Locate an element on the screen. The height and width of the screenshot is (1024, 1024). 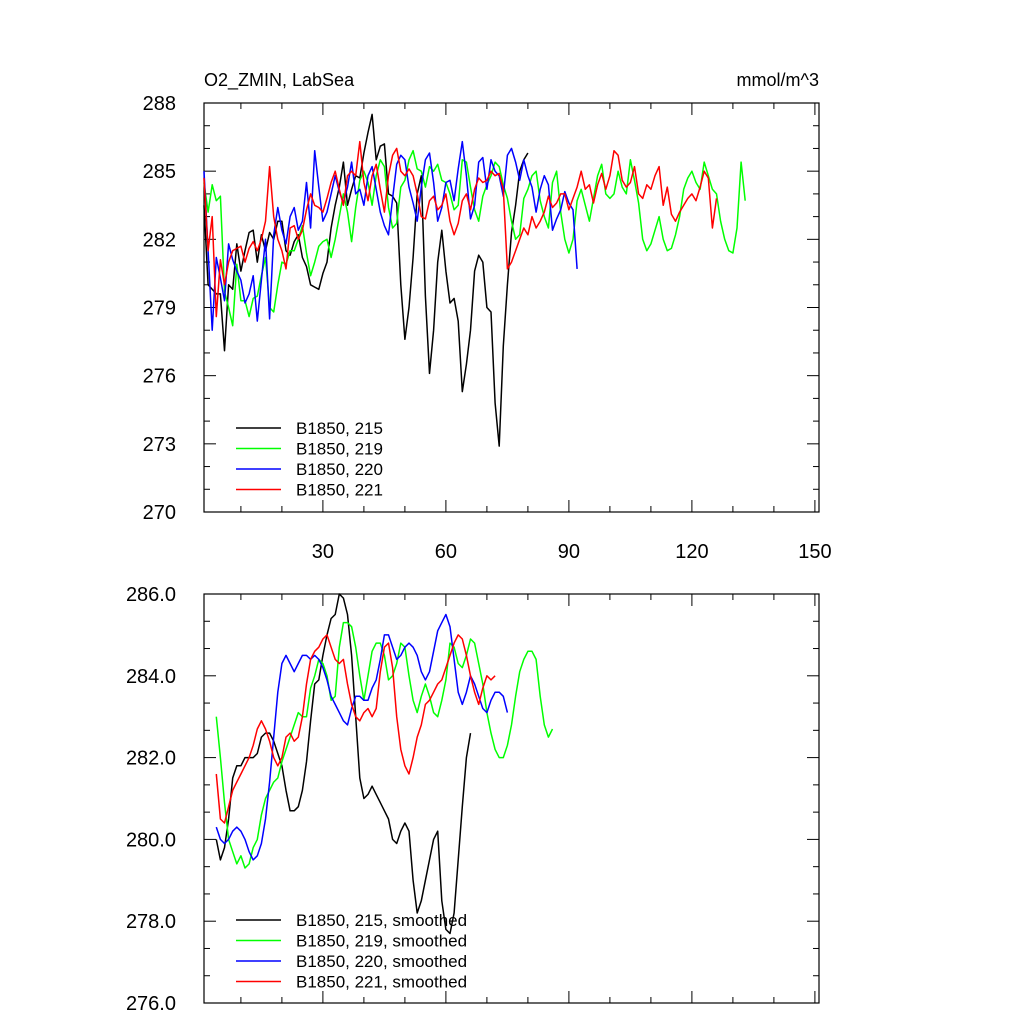
bottom-legend-label: B1850, 221, smoothed is located at coordinates (381, 982).